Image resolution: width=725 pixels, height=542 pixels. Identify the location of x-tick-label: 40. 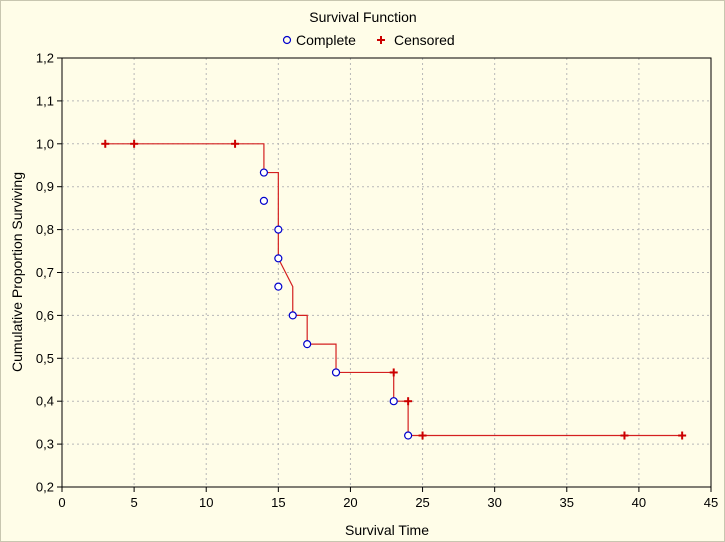
(639, 502).